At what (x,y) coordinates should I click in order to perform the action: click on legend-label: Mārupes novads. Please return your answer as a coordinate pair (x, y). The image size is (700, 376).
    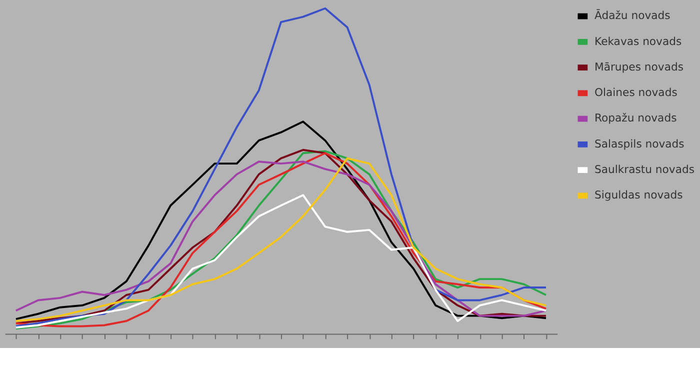
    Looking at the image, I should click on (639, 67).